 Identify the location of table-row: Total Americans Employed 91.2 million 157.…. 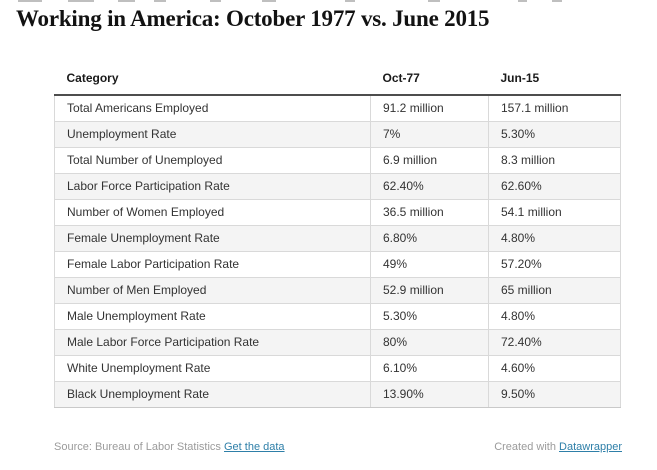
(337, 108).